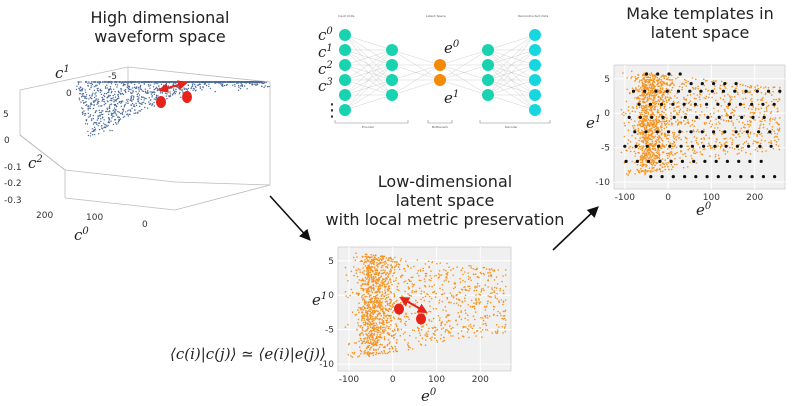 The width and height of the screenshot is (793, 406). What do you see at coordinates (13, 184) in the screenshot?
I see `c2-tick-neg0.2: -0.2` at bounding box center [13, 184].